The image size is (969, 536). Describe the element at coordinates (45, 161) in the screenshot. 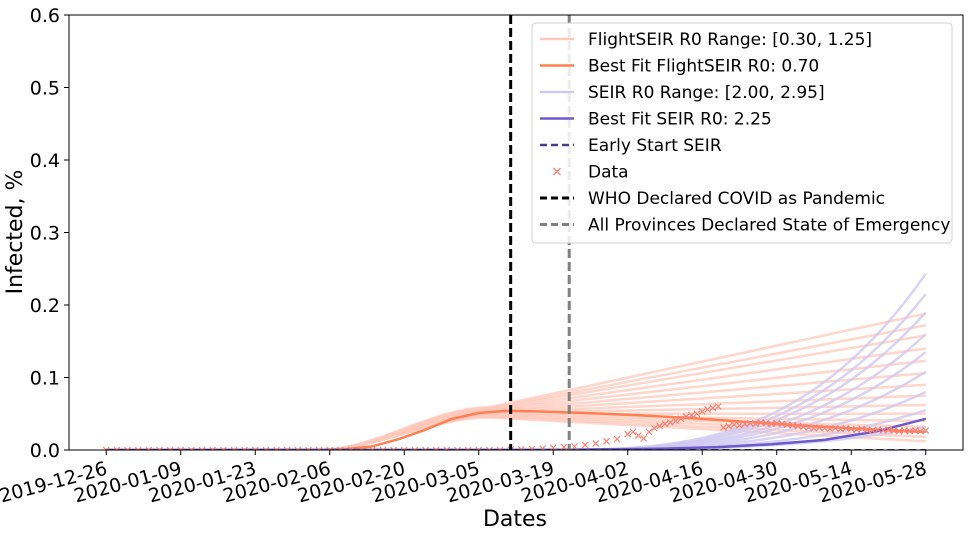

I see `y-tick-label: 0.4` at that location.